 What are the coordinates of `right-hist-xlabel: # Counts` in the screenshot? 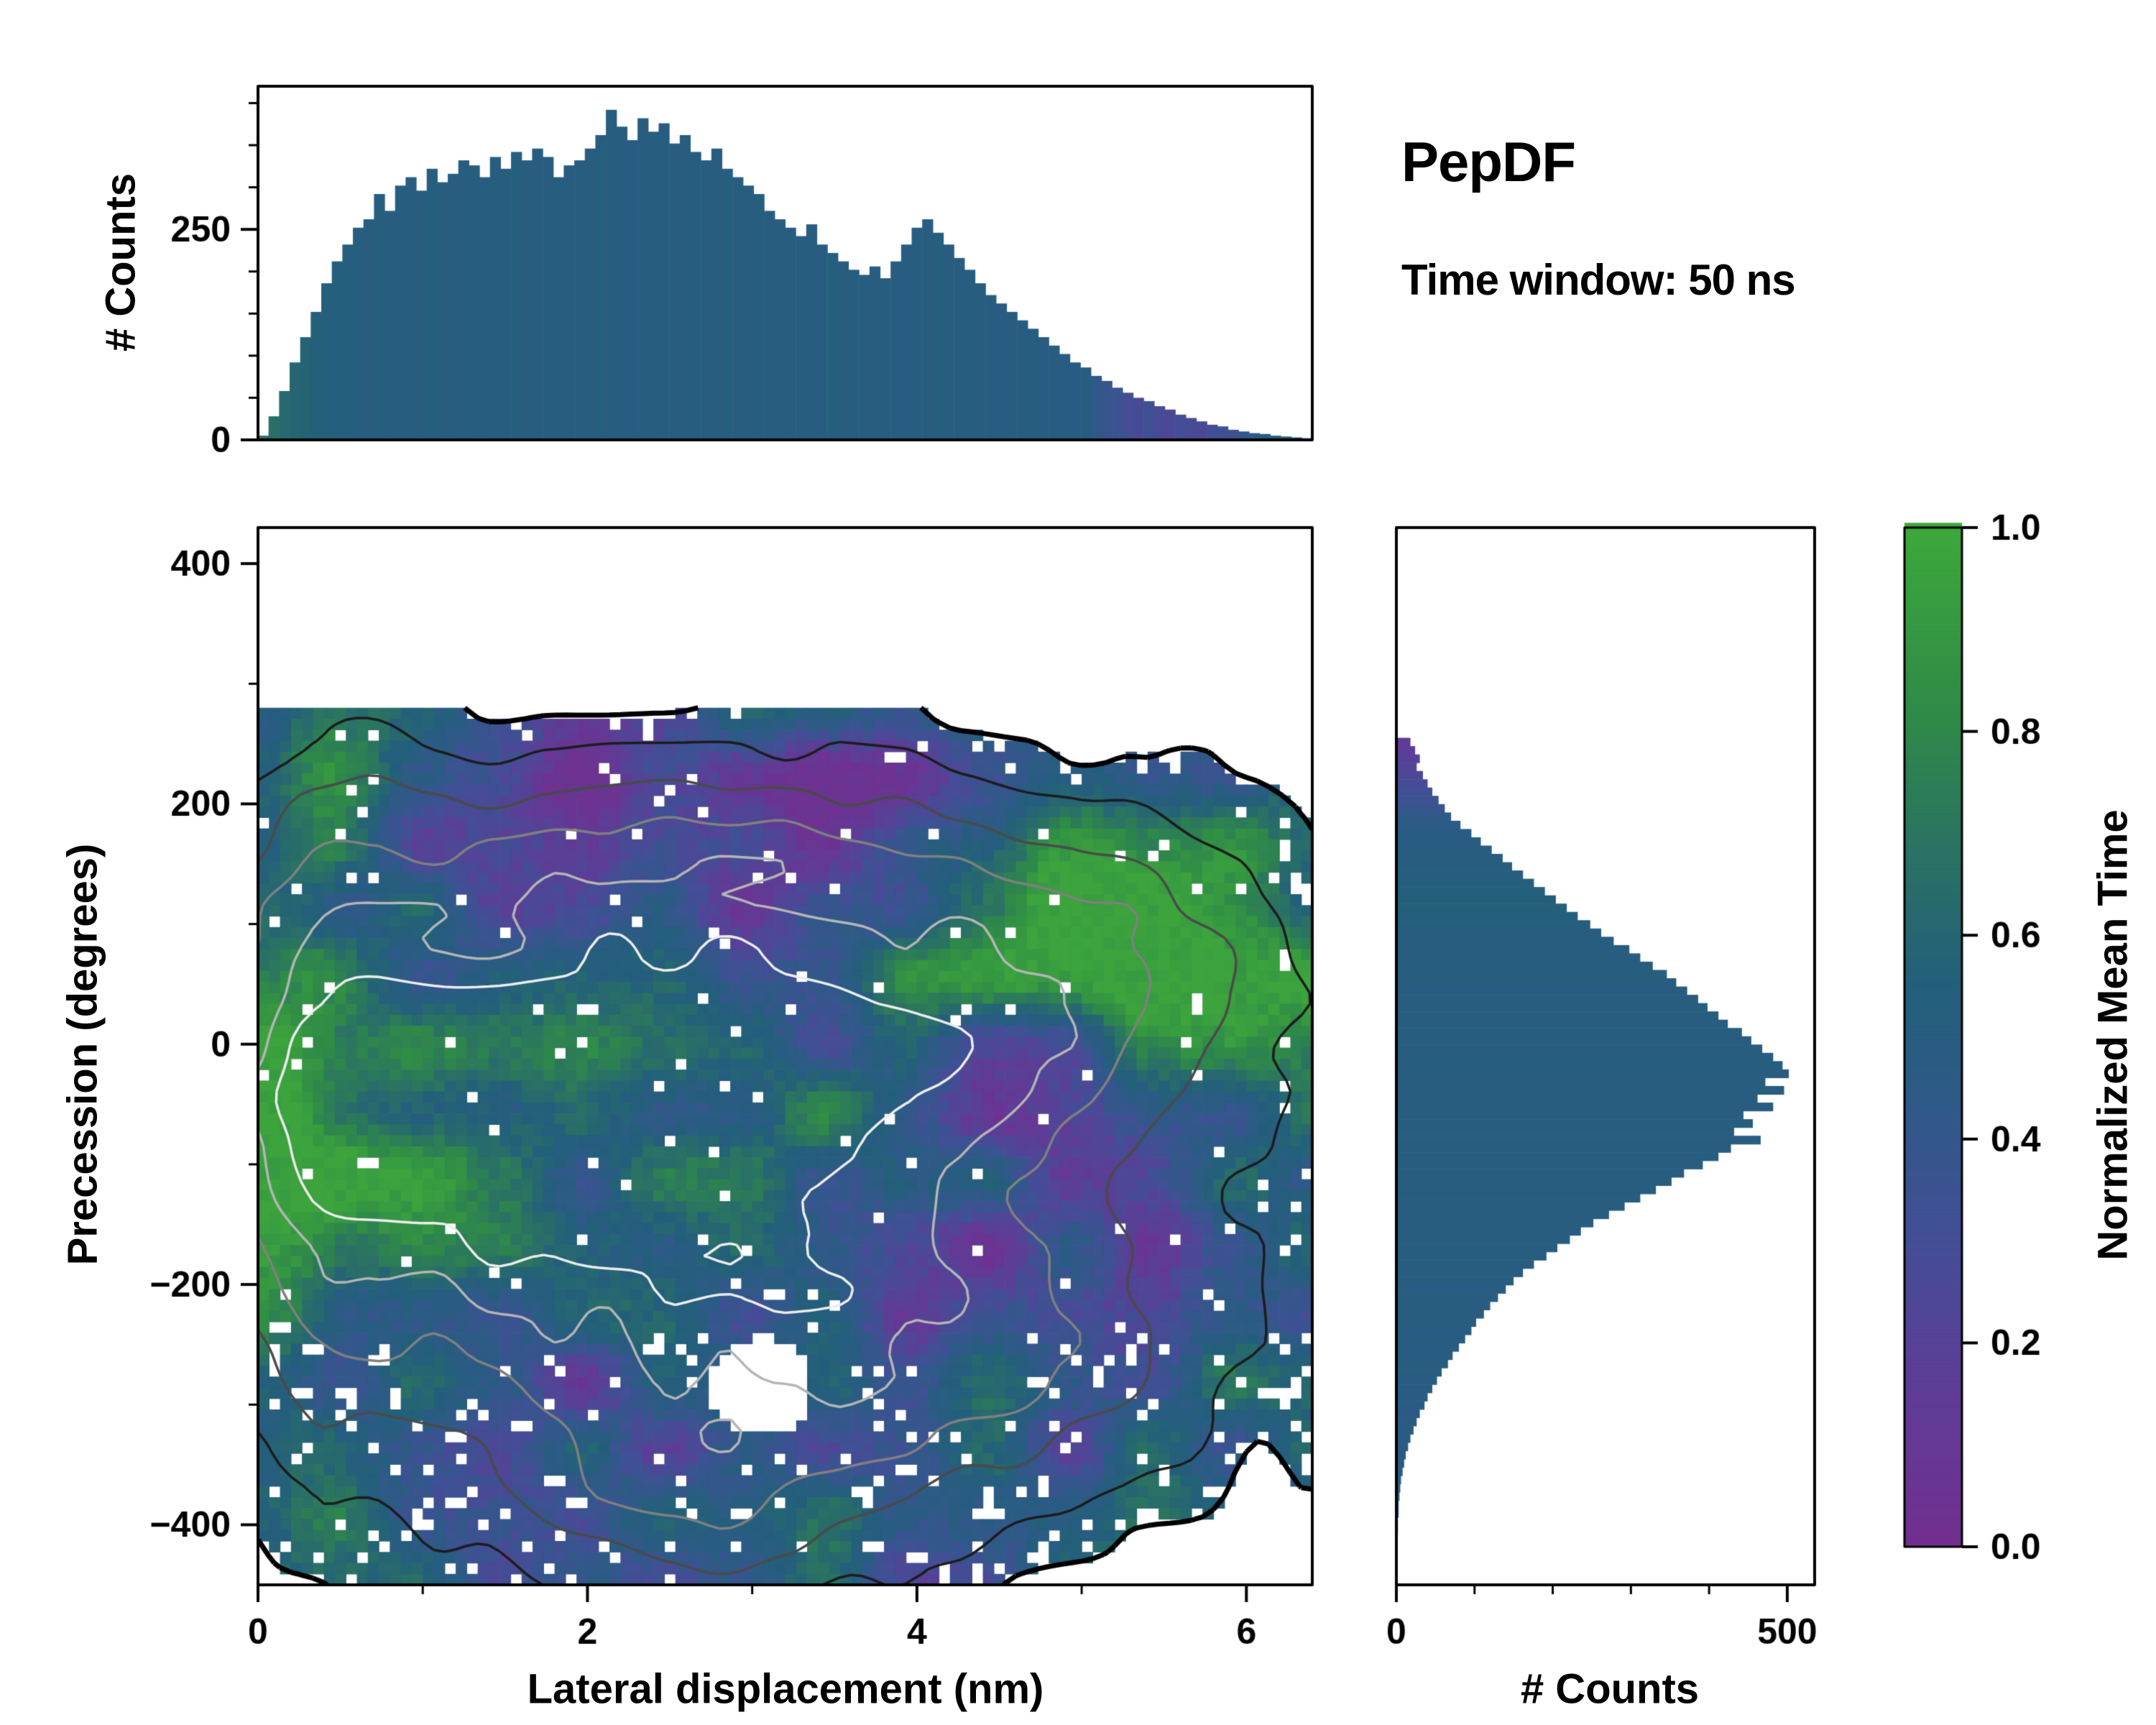 It's located at (1610, 1689).